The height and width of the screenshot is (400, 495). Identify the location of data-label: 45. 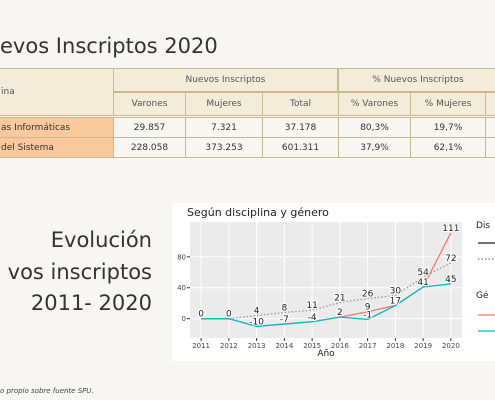
(450, 280).